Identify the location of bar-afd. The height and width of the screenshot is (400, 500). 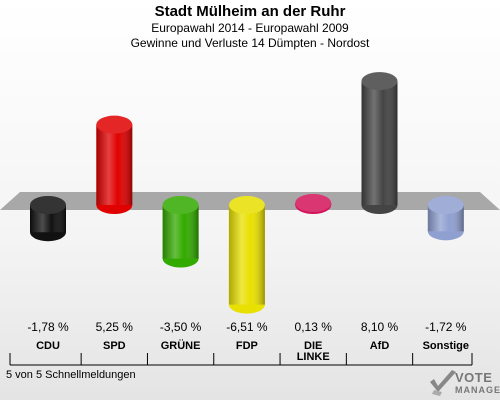
(379, 143).